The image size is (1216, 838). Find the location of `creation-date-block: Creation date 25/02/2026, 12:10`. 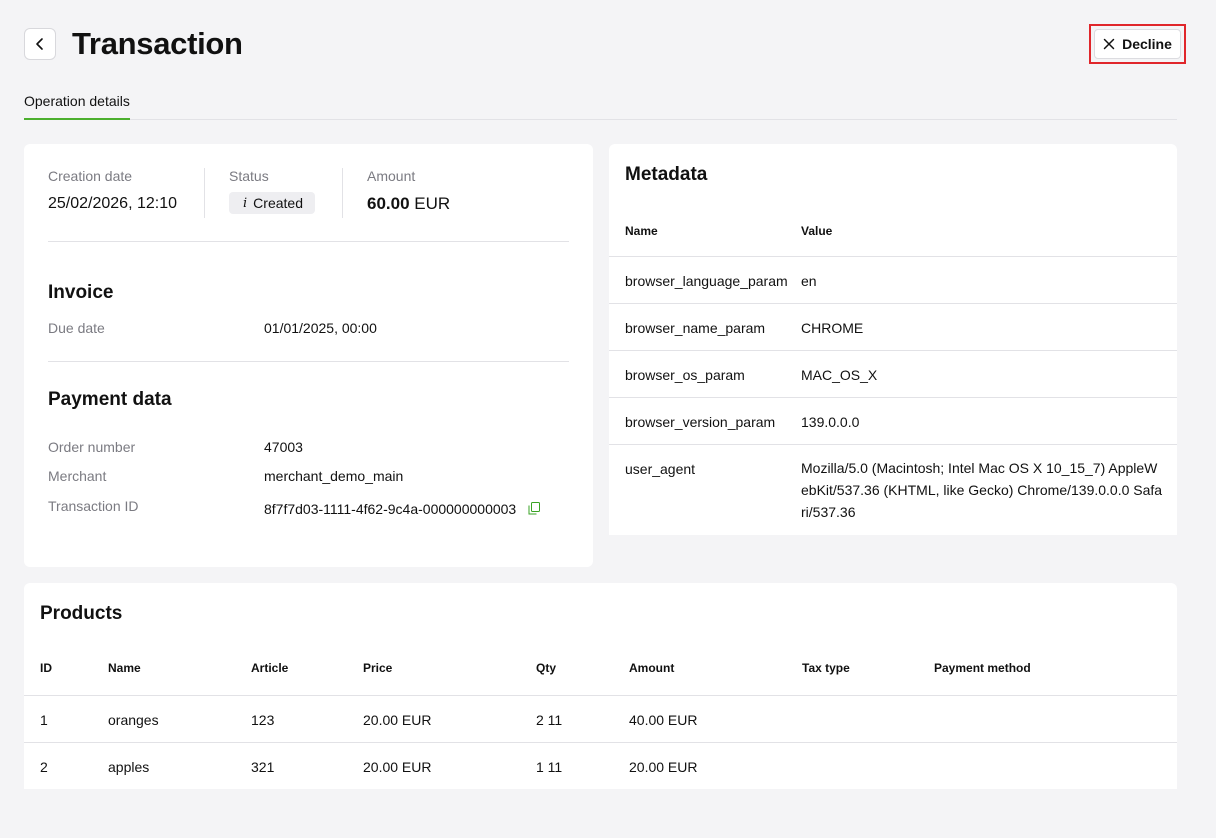

creation-date-block: Creation date 25/02/2026, 12:10 is located at coordinates (112, 193).